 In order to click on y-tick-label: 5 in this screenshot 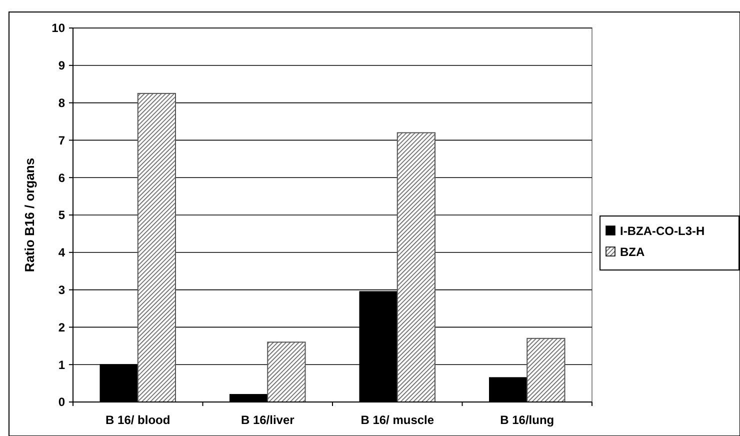, I will do `click(62, 215)`.